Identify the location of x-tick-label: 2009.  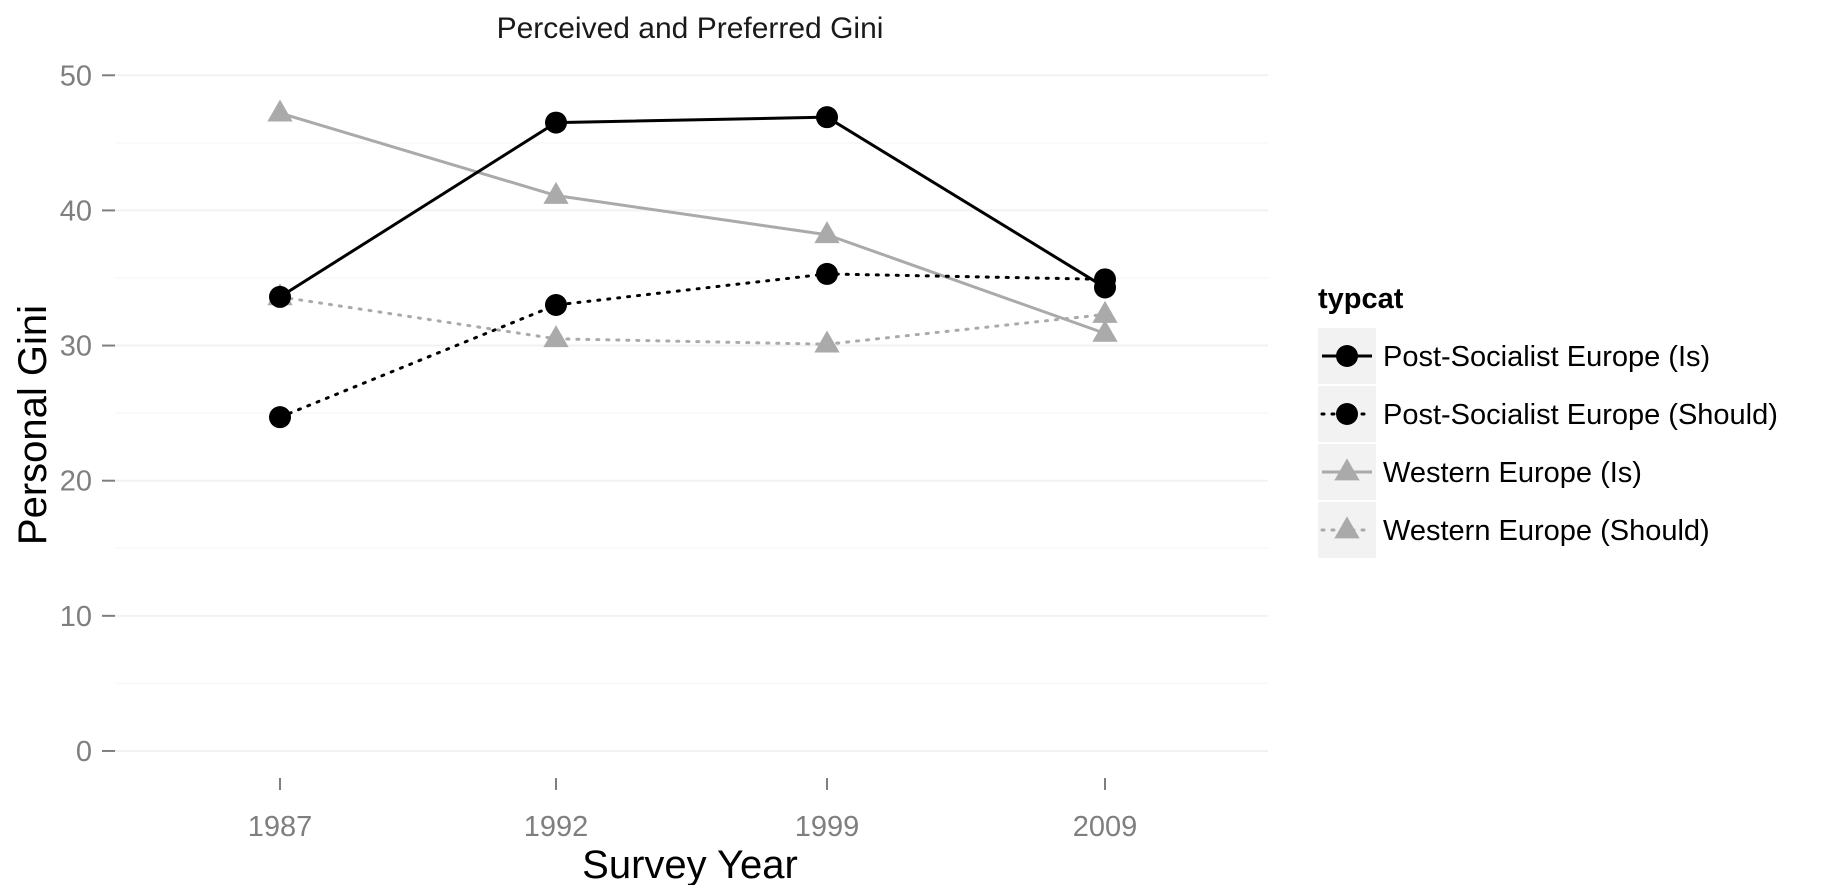
(1105, 827).